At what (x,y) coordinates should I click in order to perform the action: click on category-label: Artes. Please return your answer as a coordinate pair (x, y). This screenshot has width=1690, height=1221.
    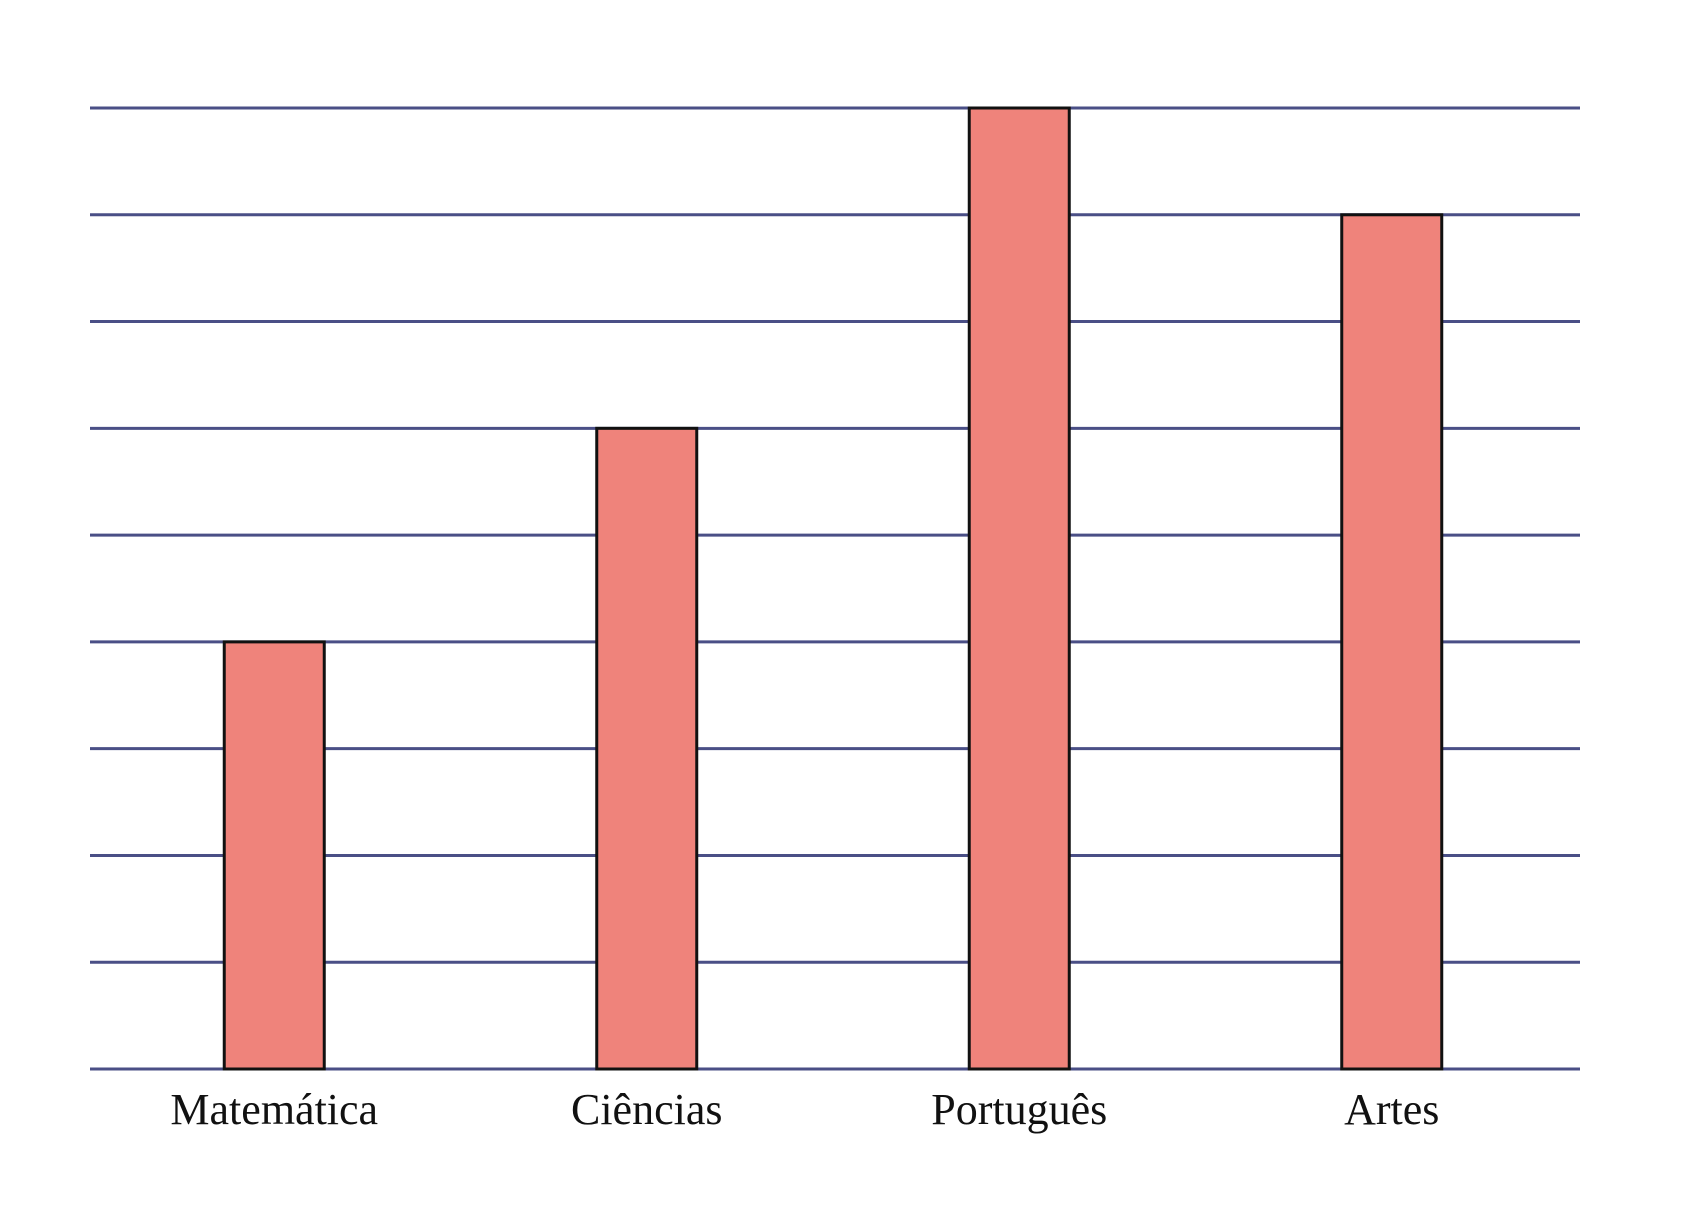
    Looking at the image, I should click on (1391, 1109).